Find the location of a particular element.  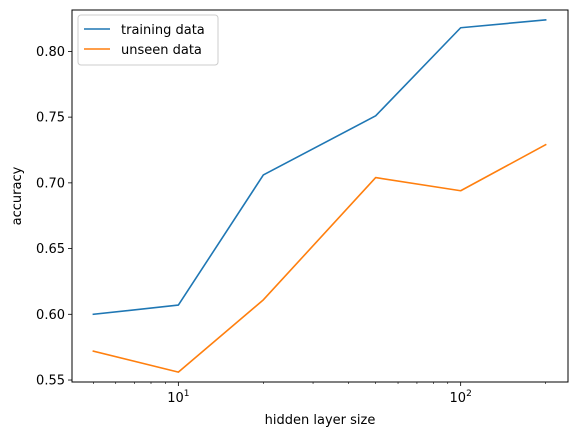

y-tick-label: 0.55 is located at coordinates (50, 381).